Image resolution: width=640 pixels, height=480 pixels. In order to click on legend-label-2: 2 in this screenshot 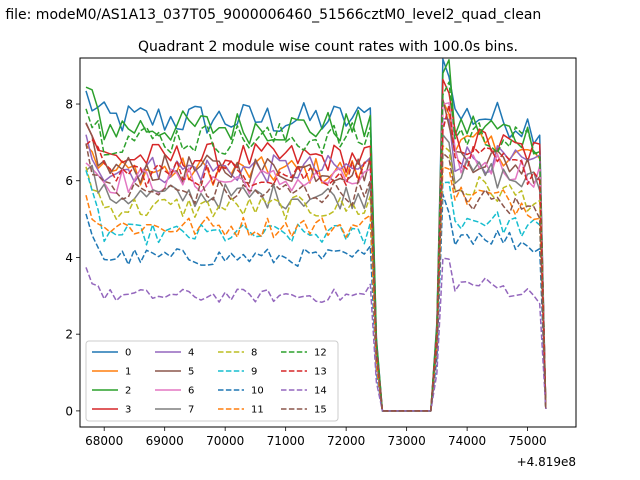, I will do `click(128, 391)`.